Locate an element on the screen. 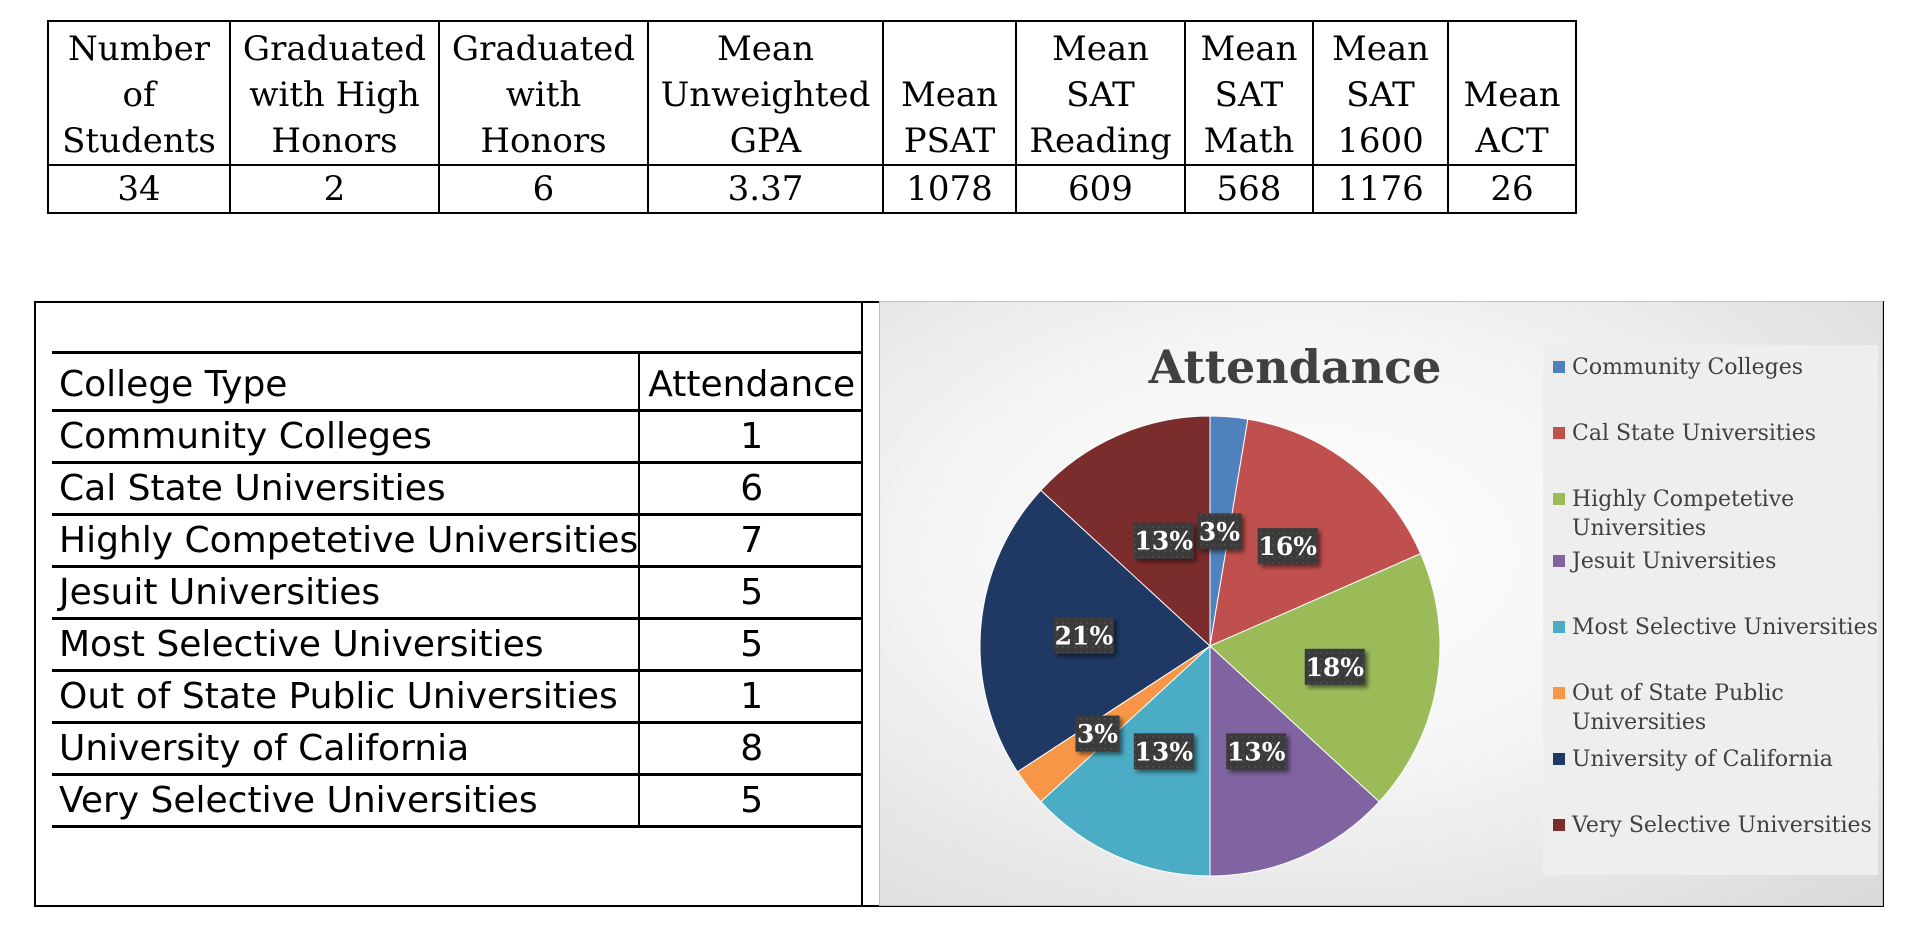 This screenshot has height=928, width=1910. college-type-header: College Type is located at coordinates (346, 381).